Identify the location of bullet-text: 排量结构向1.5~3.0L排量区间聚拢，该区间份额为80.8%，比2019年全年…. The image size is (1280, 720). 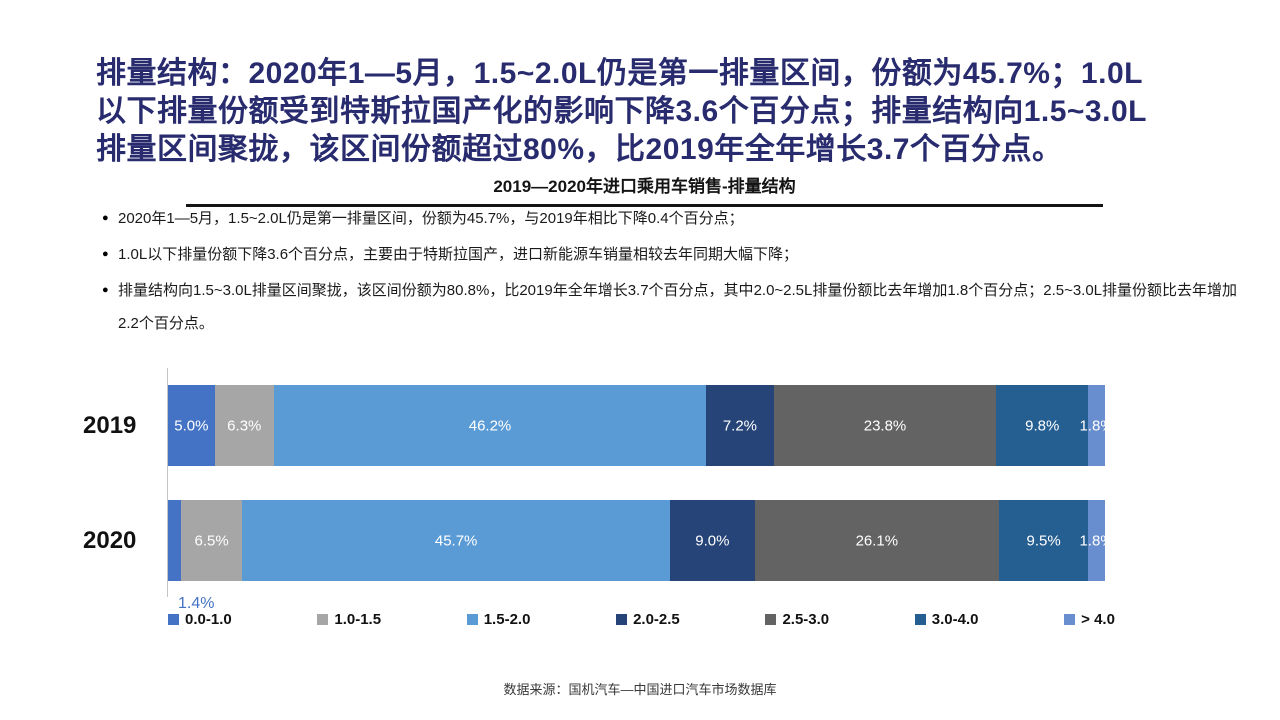
(678, 307).